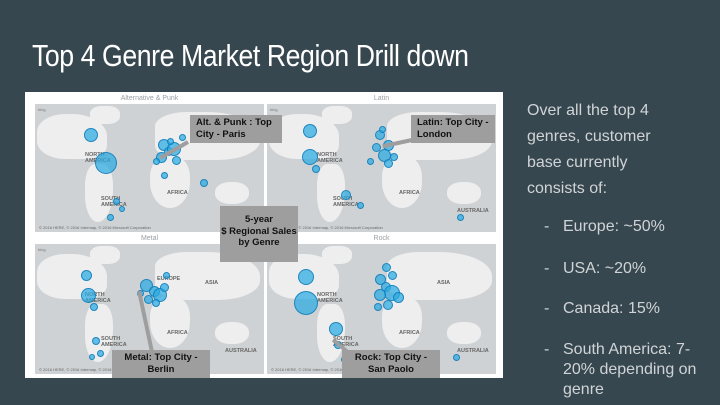 This screenshot has width=720, height=405. I want to click on callout-line: Berlin, so click(161, 369).